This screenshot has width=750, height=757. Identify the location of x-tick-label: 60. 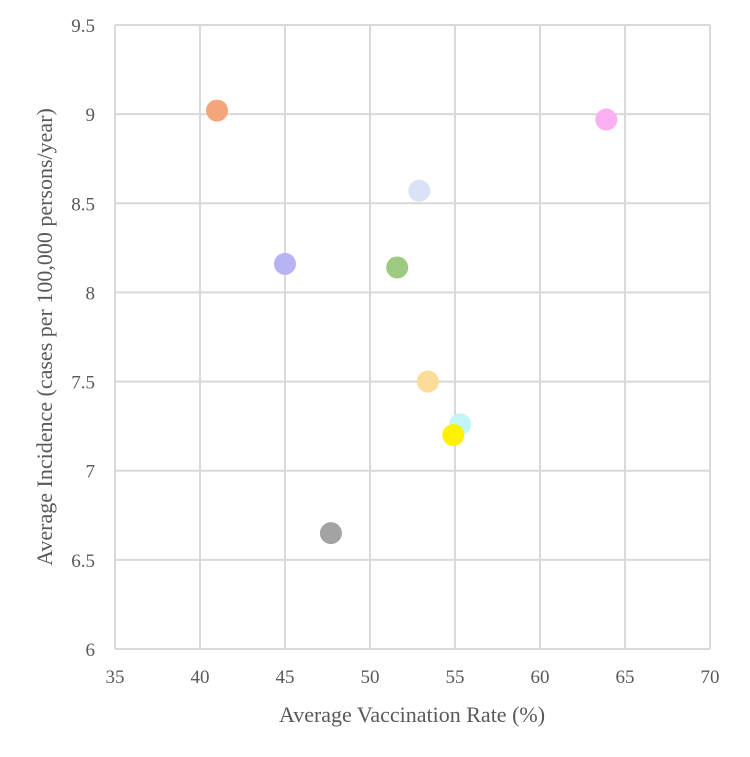
(540, 677).